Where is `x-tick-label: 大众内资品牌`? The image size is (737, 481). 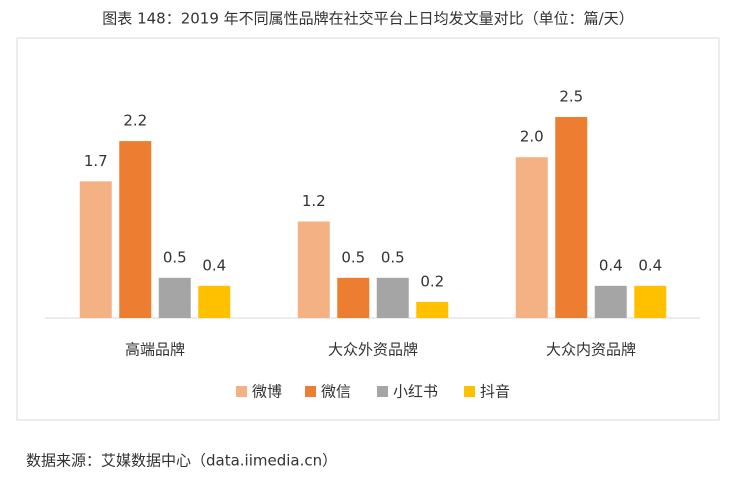 x-tick-label: 大众内资品牌 is located at coordinates (591, 350).